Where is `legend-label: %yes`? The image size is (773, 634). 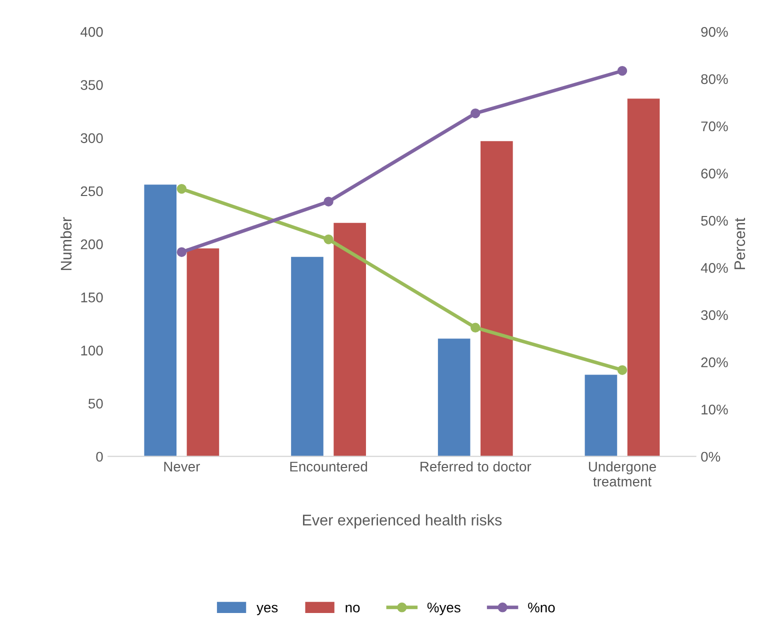
legend-label: %yes is located at coordinates (443, 609).